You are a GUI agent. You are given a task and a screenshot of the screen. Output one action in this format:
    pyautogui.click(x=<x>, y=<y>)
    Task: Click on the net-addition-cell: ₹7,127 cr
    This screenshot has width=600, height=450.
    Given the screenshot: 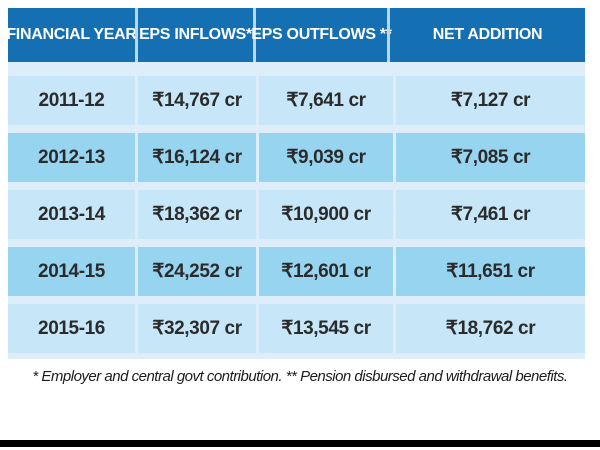 What is the action you would take?
    pyautogui.click(x=490, y=100)
    